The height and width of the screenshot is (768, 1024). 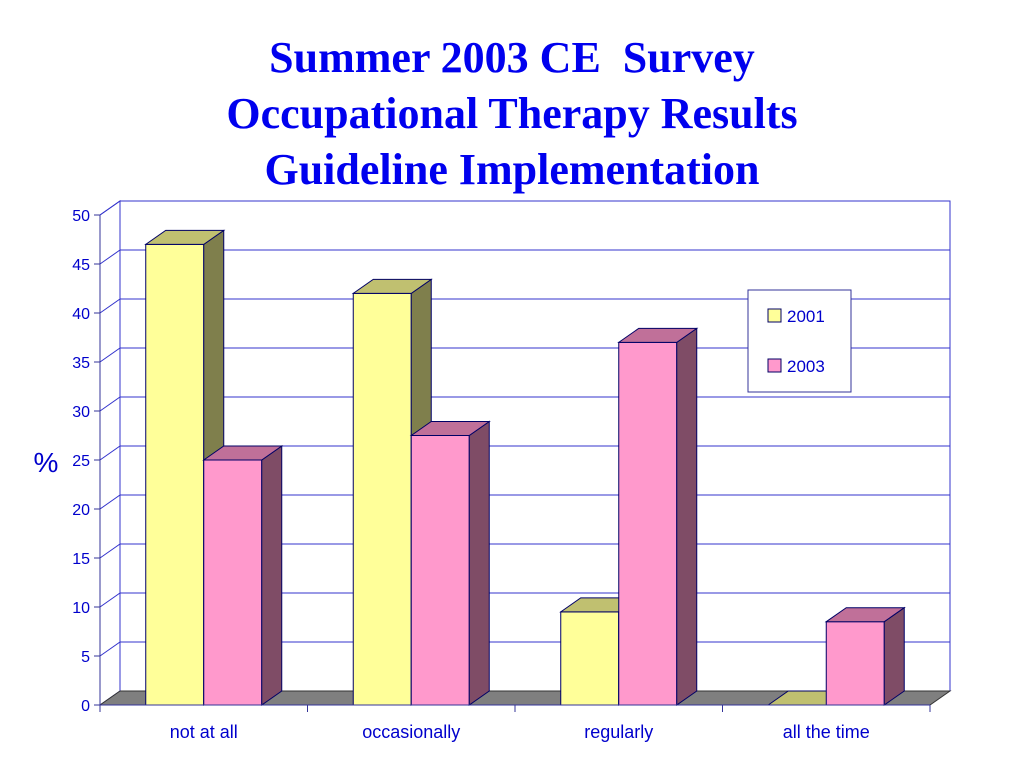 I want to click on y-tick-label-20: 20, so click(x=81, y=510).